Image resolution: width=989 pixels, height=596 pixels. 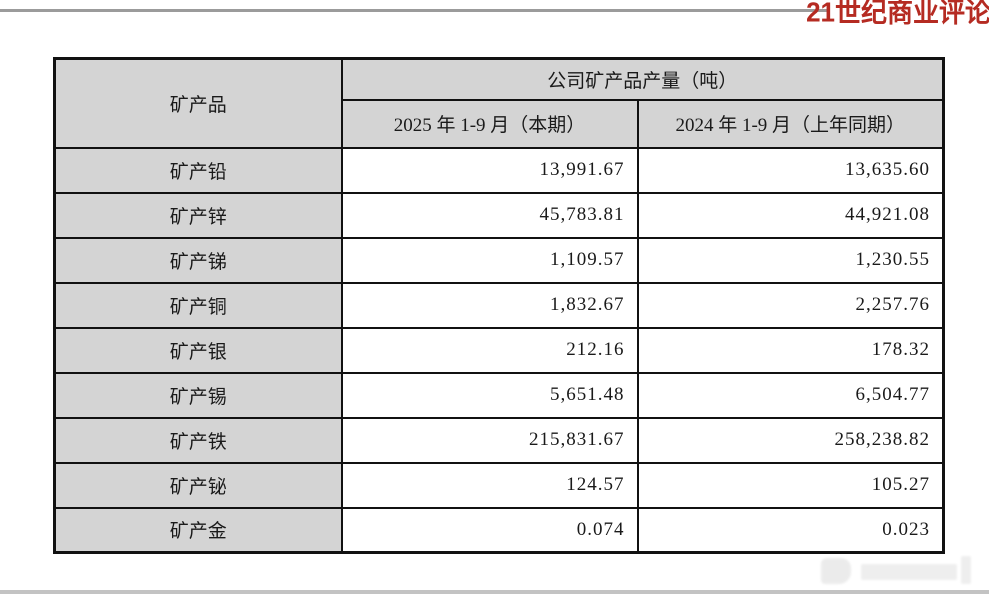 I want to click on current-period-value: 212.16, so click(x=489, y=350).